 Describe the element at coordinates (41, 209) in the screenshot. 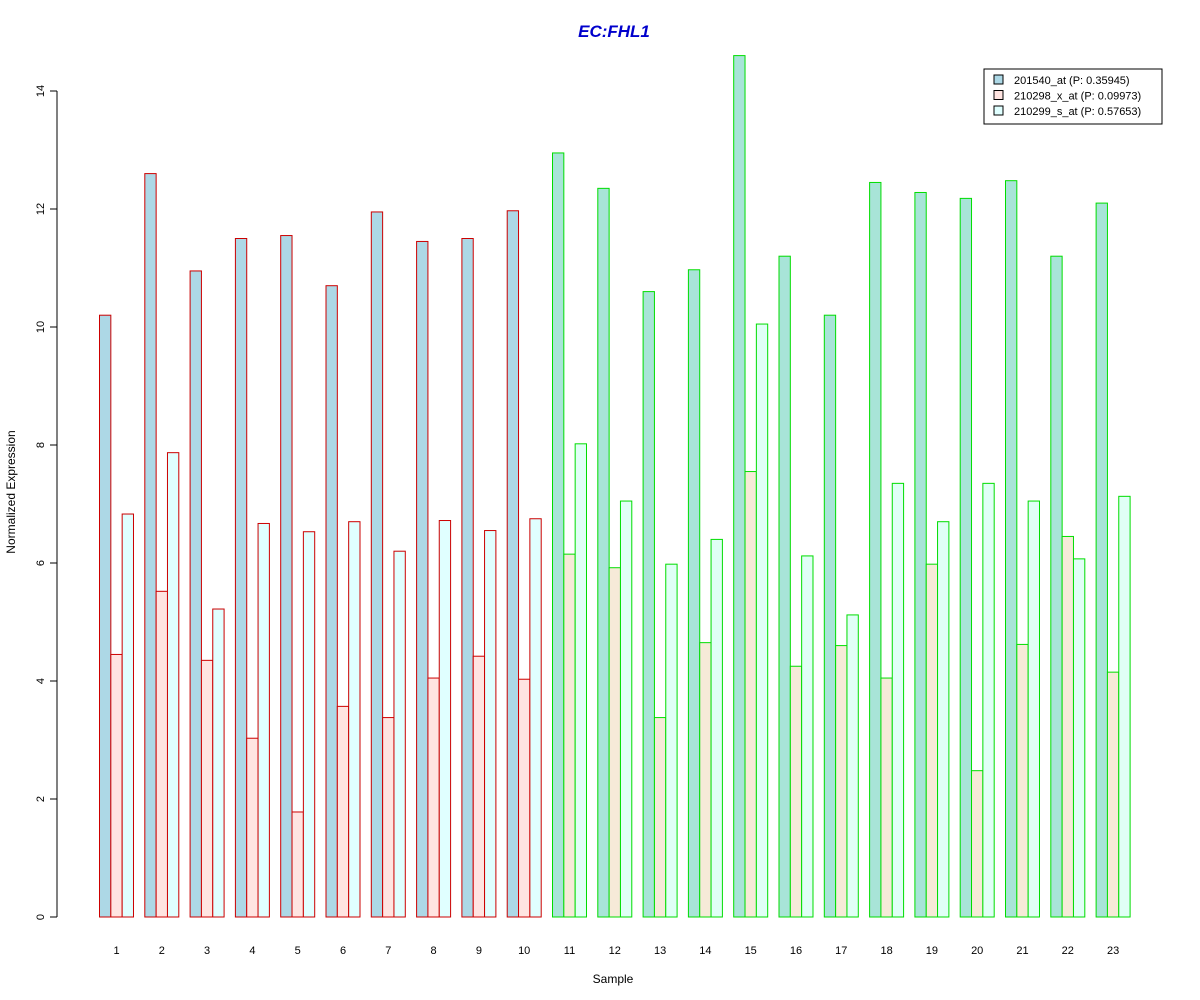

I see `y-tick-label: 12` at that location.